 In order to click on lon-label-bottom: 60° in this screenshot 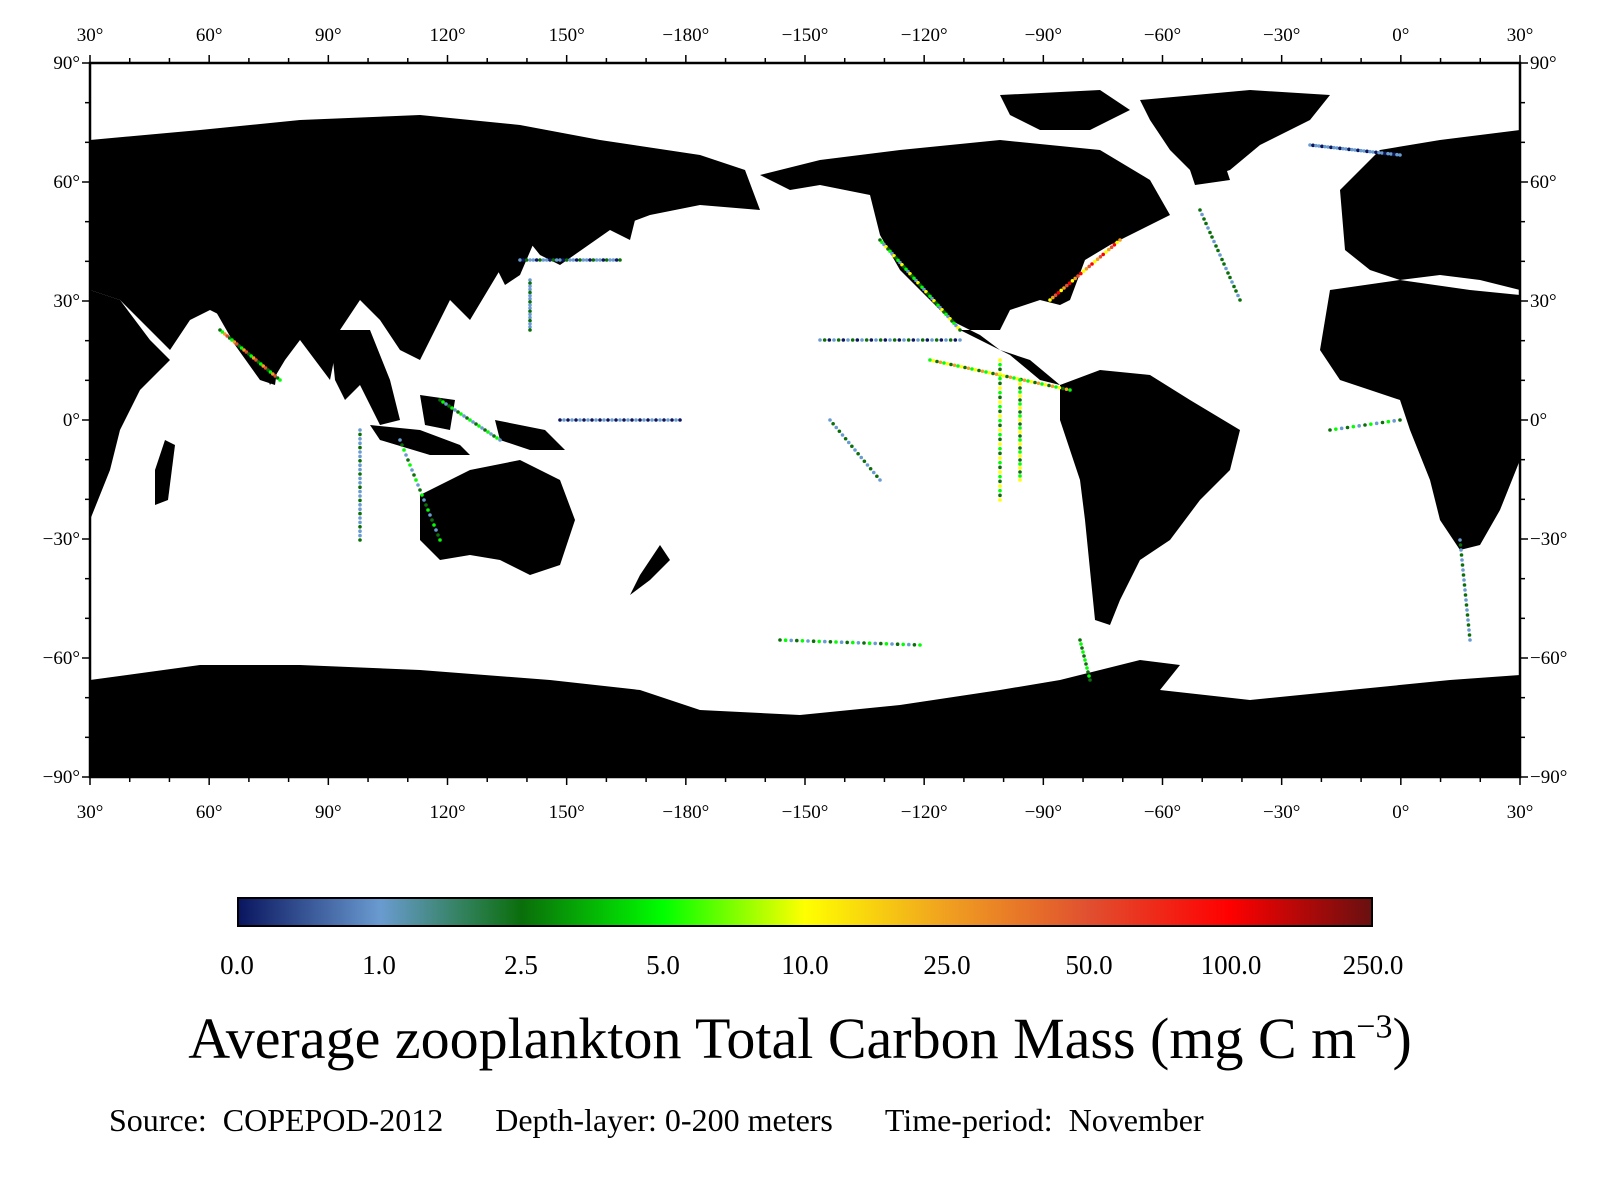, I will do `click(209, 812)`.